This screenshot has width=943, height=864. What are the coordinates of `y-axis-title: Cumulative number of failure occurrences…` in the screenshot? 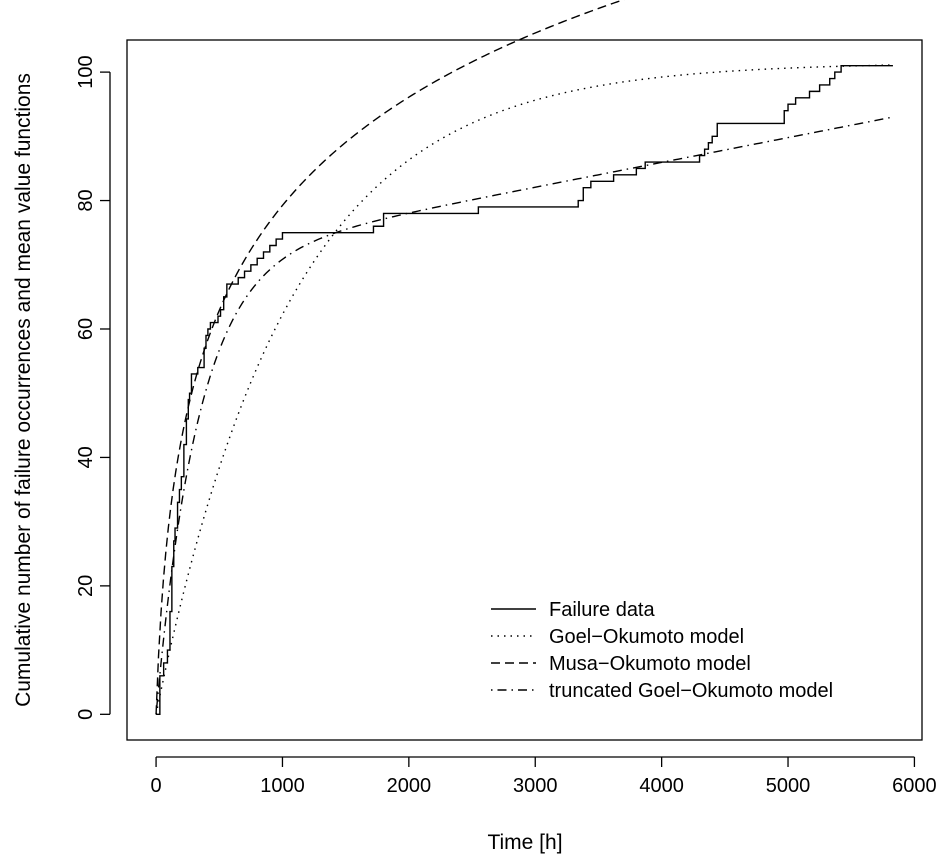 It's located at (23, 390).